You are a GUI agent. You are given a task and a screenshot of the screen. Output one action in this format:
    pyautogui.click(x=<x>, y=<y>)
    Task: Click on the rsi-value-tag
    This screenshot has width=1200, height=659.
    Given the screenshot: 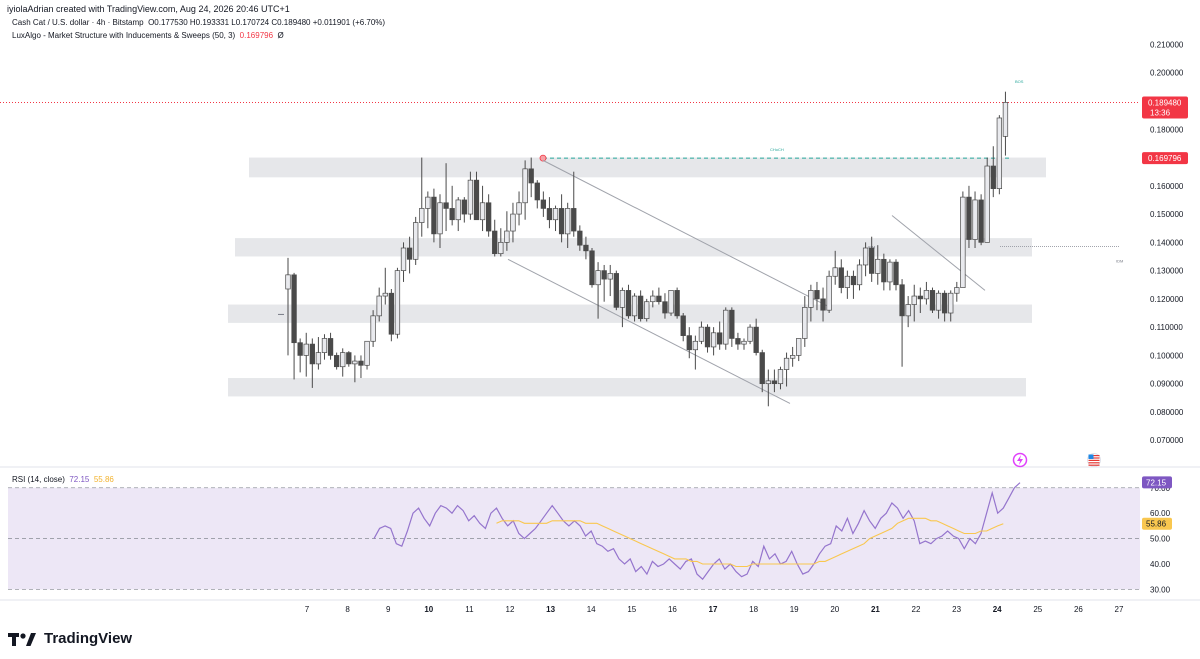 What is the action you would take?
    pyautogui.click(x=1157, y=482)
    